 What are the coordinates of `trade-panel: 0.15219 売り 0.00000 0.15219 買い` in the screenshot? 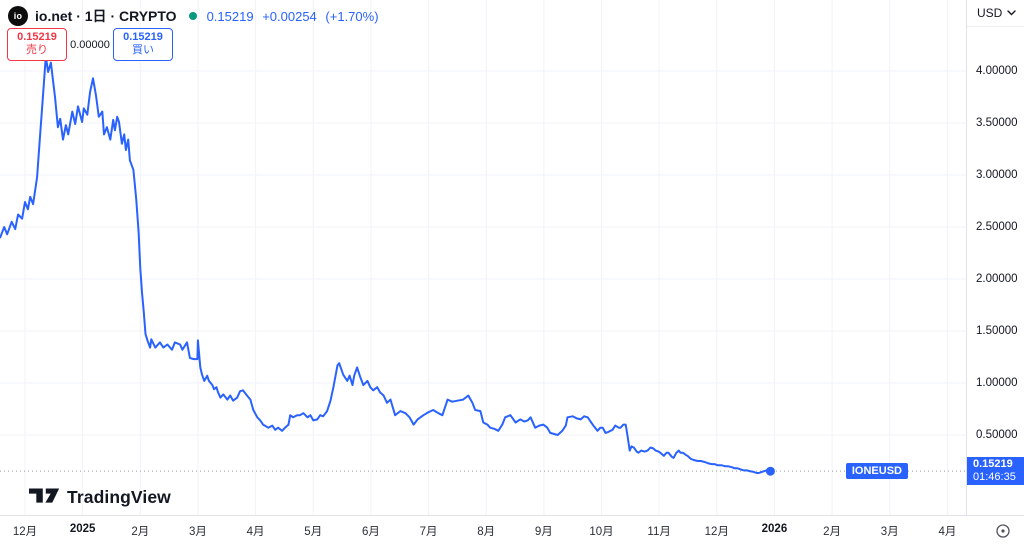 It's located at (90, 44).